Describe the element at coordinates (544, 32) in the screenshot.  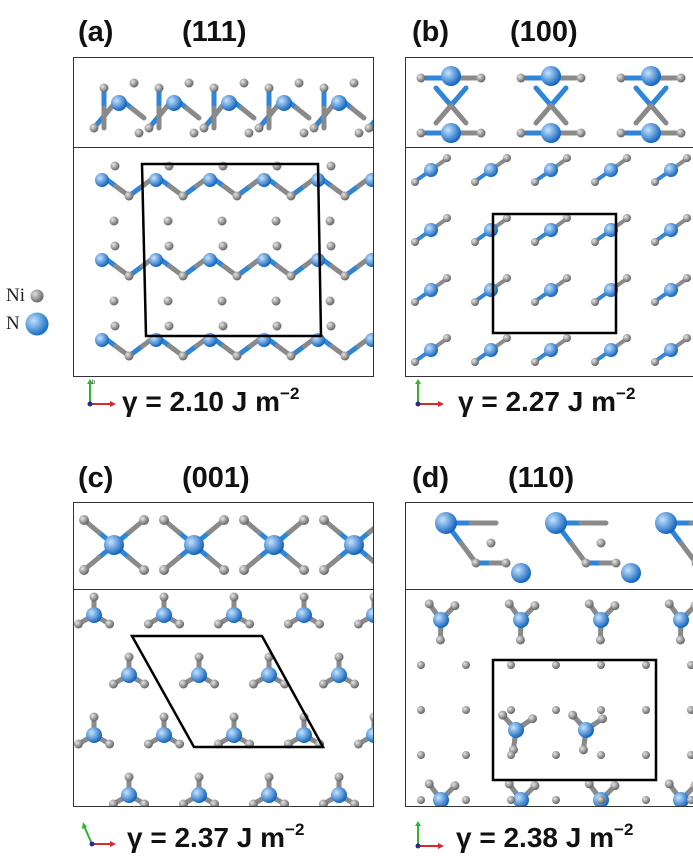
I see `panel-b-plane: (100)` at that location.